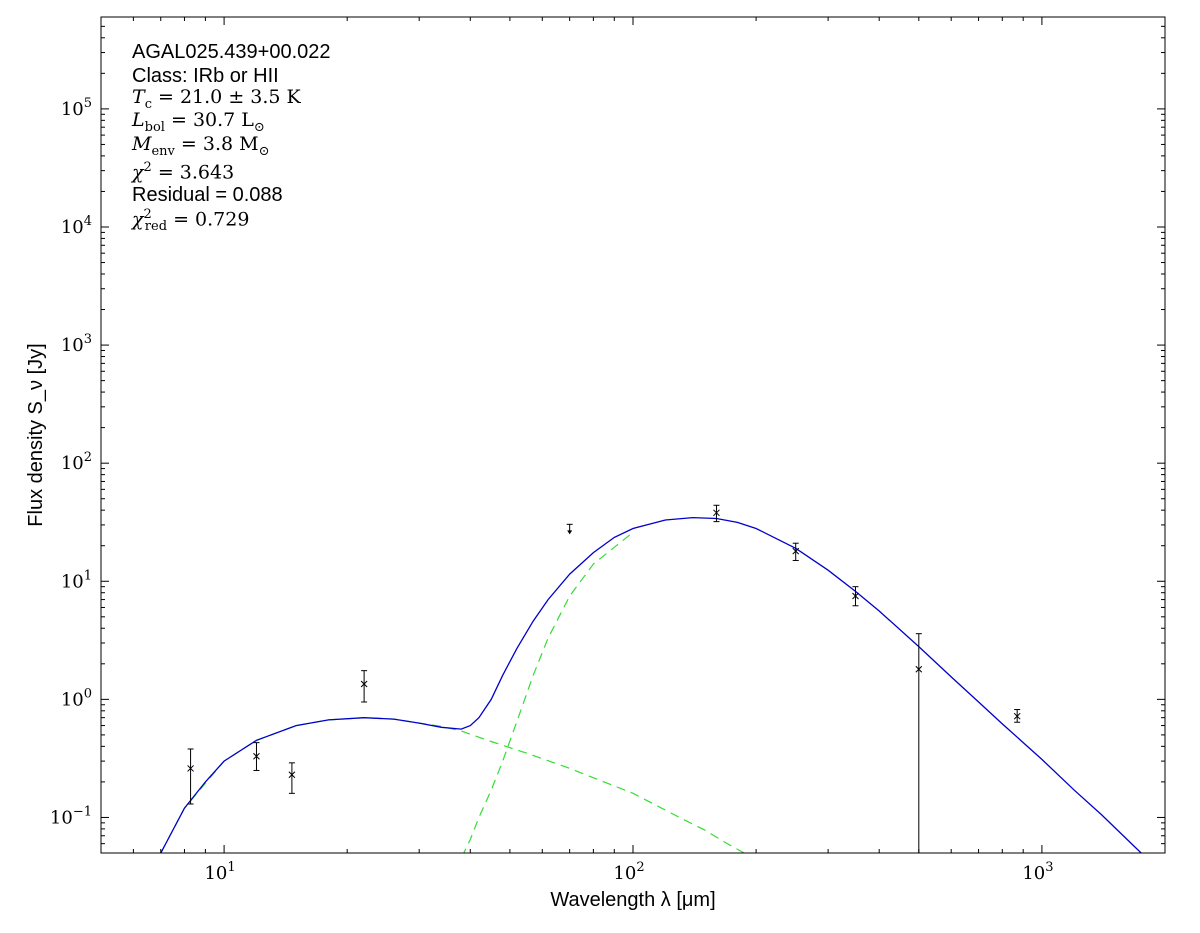 The height and width of the screenshot is (933, 1200). Describe the element at coordinates (76, 108) in the screenshot. I see `y-tick-label: 10⁵` at that location.